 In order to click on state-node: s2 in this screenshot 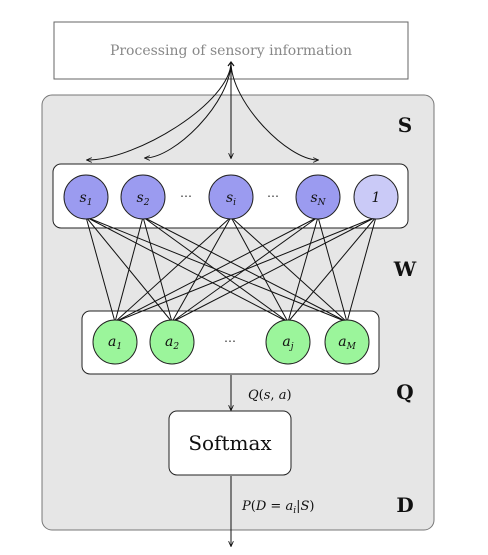, I will do `click(143, 197)`.